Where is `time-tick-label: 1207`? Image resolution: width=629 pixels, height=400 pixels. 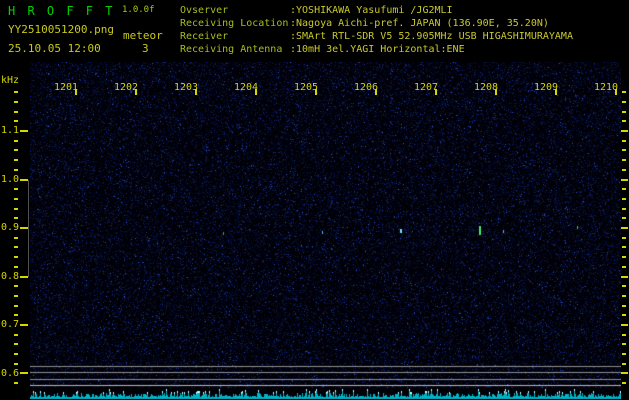 time-tick-label: 1207 is located at coordinates (426, 87).